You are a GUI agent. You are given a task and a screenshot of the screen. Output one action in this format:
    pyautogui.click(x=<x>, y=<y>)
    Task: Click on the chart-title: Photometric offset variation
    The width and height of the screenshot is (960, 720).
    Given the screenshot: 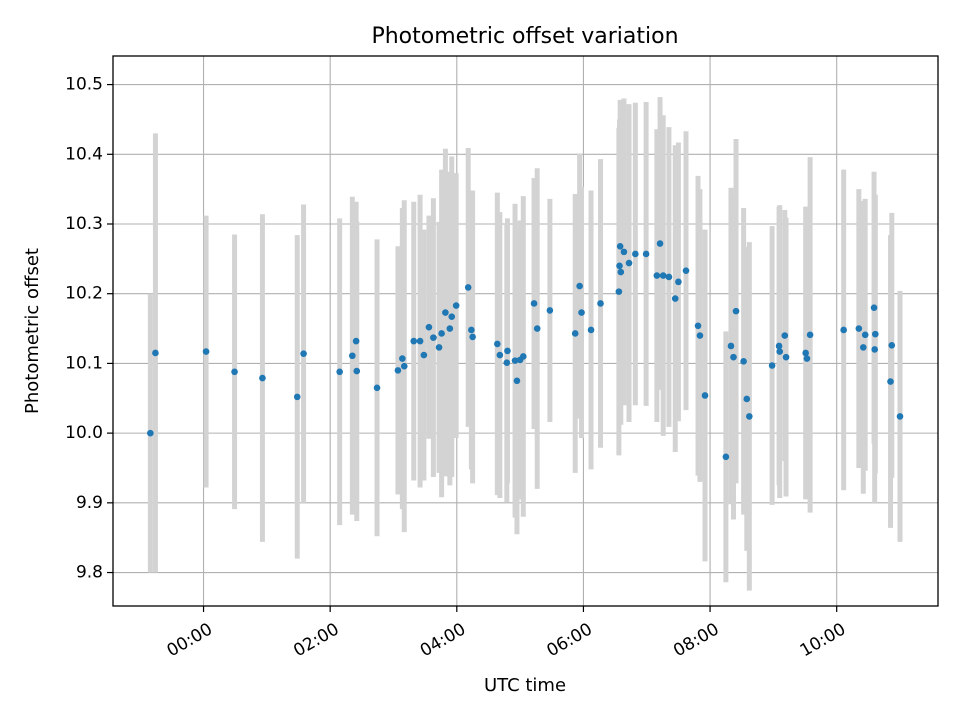 What is the action you would take?
    pyautogui.click(x=524, y=36)
    